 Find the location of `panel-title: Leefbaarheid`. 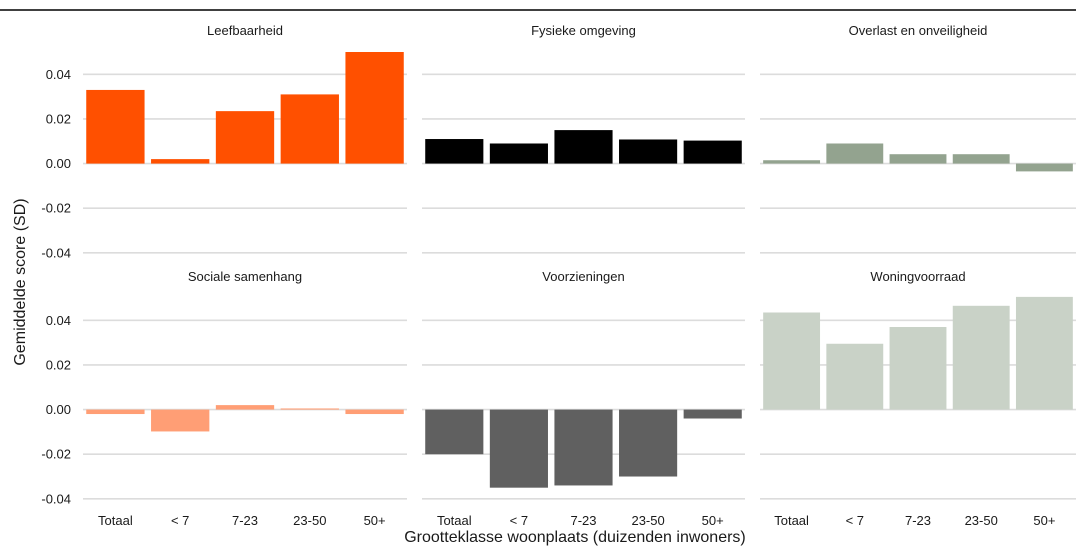

panel-title: Leefbaarheid is located at coordinates (245, 30).